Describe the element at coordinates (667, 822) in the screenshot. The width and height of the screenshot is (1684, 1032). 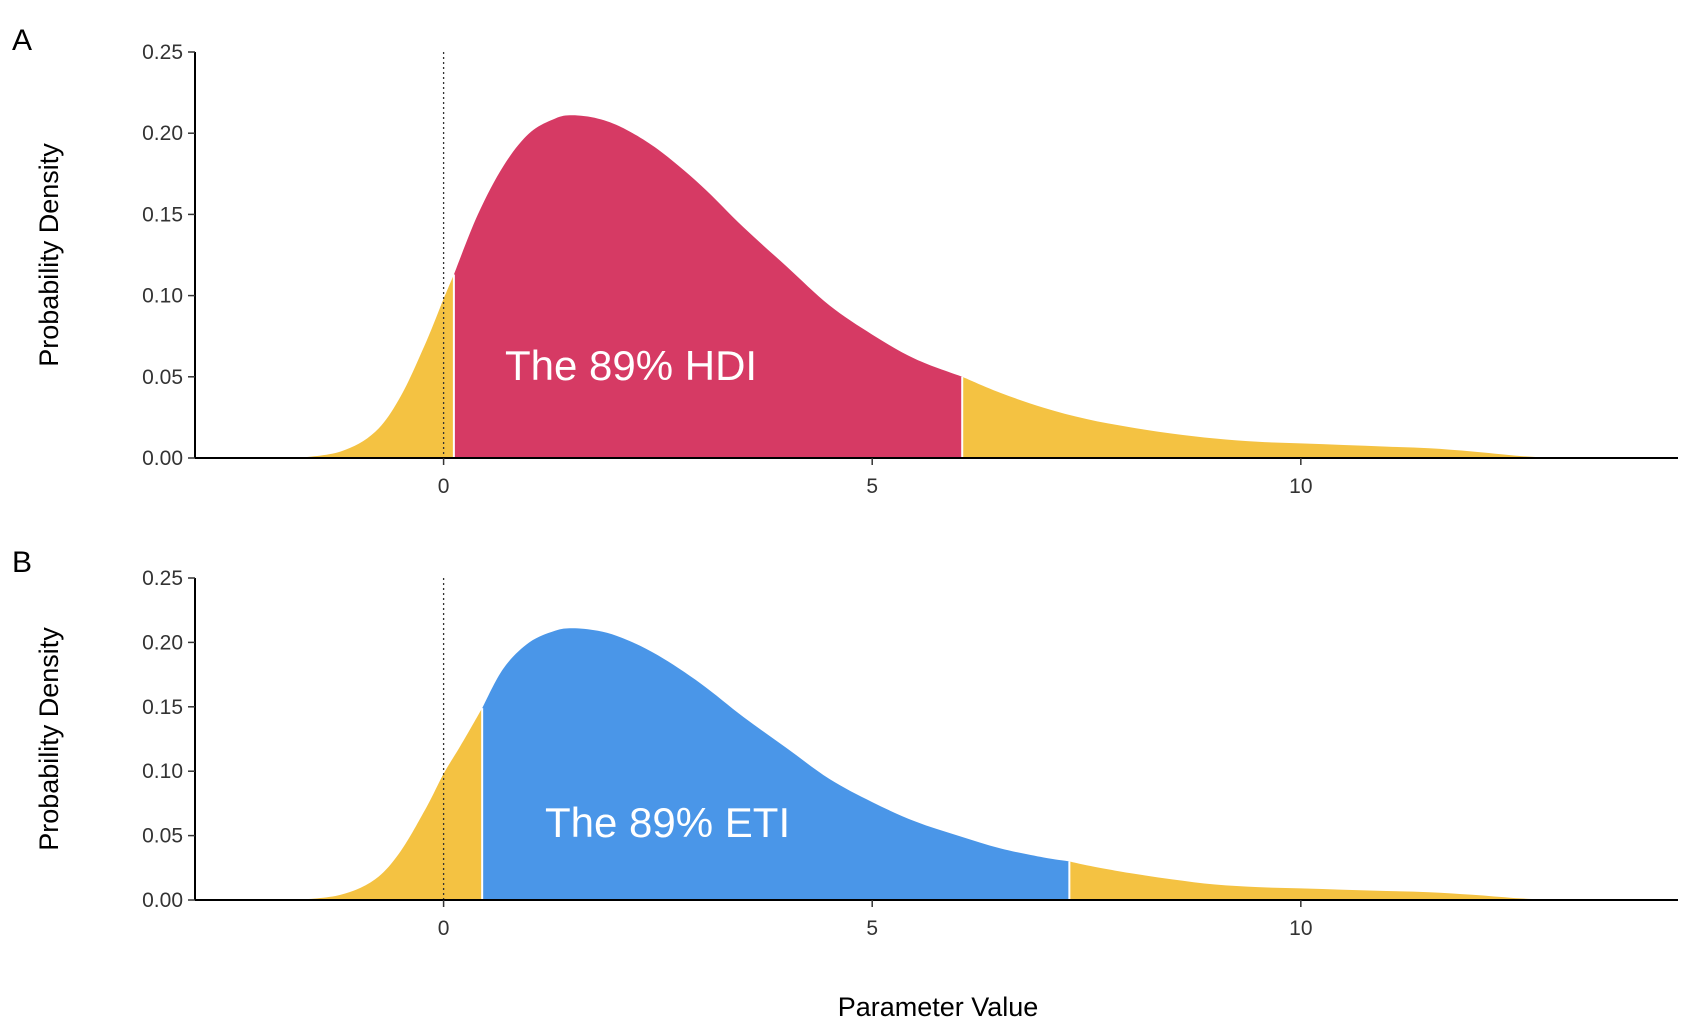
I see `interval-annotation: The 89% ETI` at that location.